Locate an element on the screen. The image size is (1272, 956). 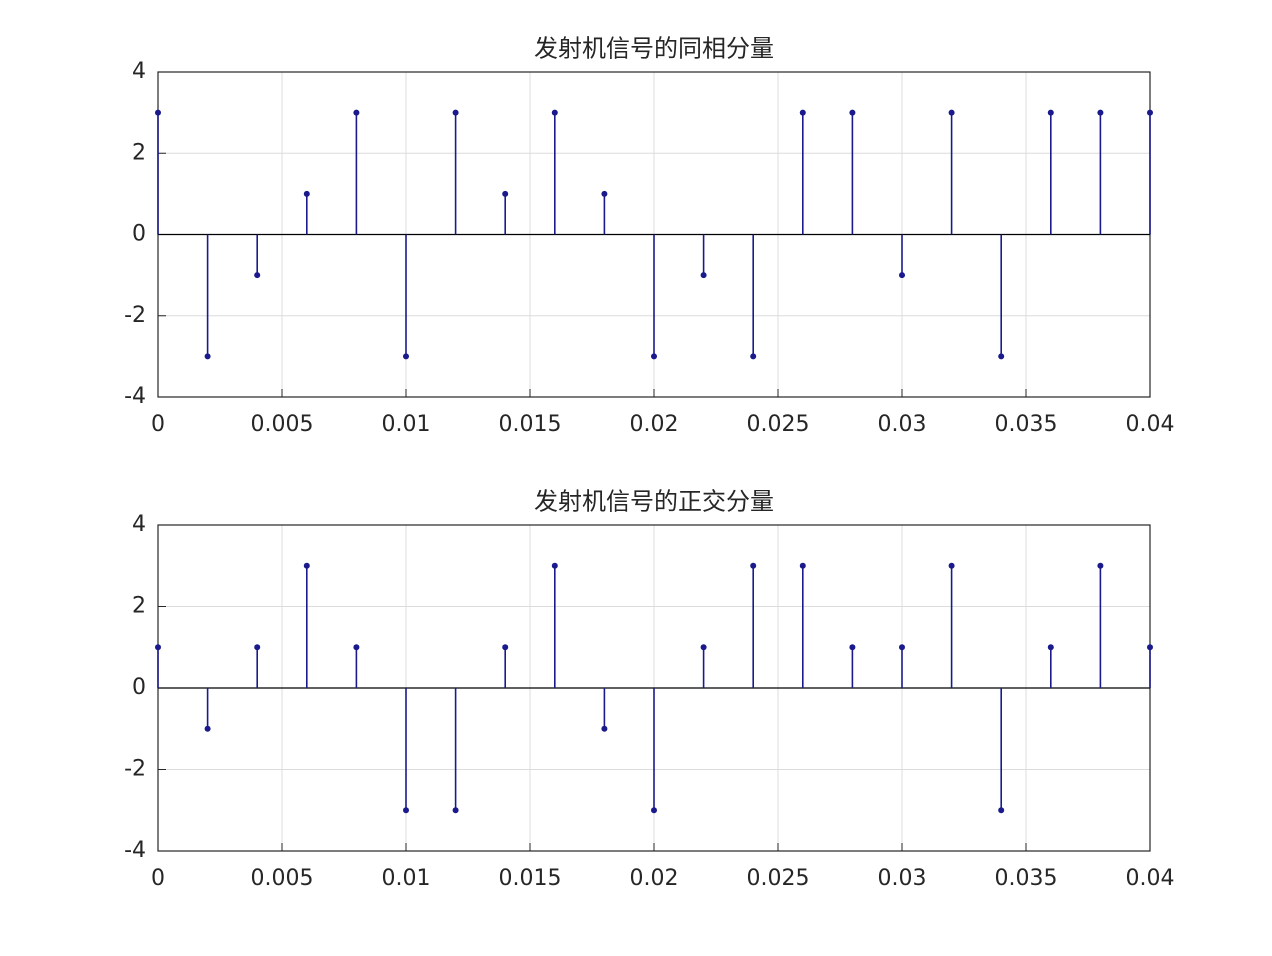
chart-title: 发射机信号的正交分量 is located at coordinates (654, 502).